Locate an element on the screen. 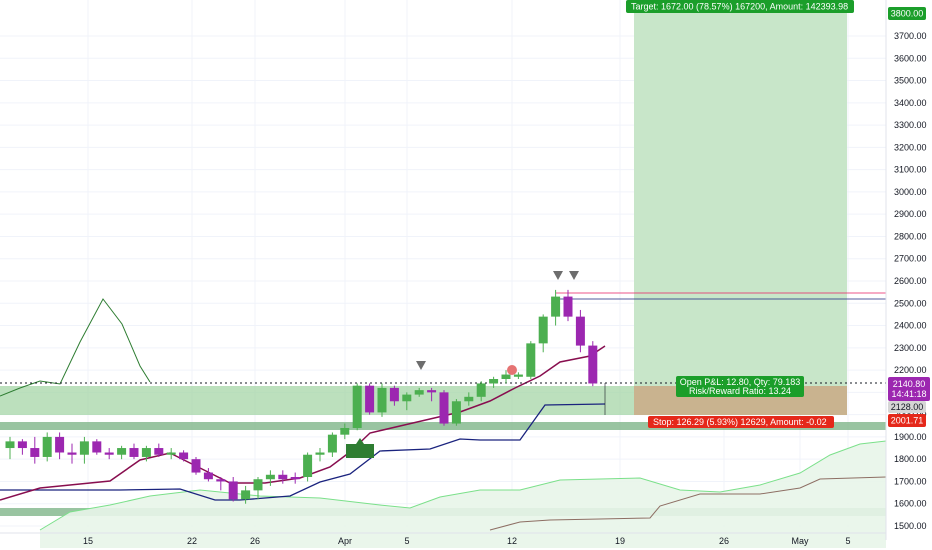  price-tick-label: 3600.00 is located at coordinates (910, 58).